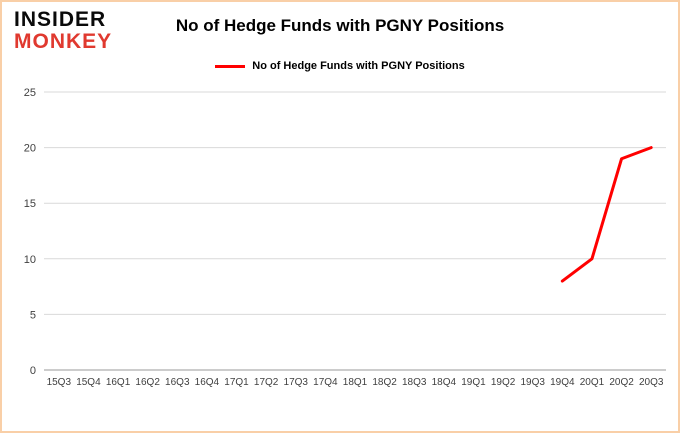 This screenshot has width=680, height=433. What do you see at coordinates (355, 382) in the screenshot?
I see `x-tick-label: 18Q1` at bounding box center [355, 382].